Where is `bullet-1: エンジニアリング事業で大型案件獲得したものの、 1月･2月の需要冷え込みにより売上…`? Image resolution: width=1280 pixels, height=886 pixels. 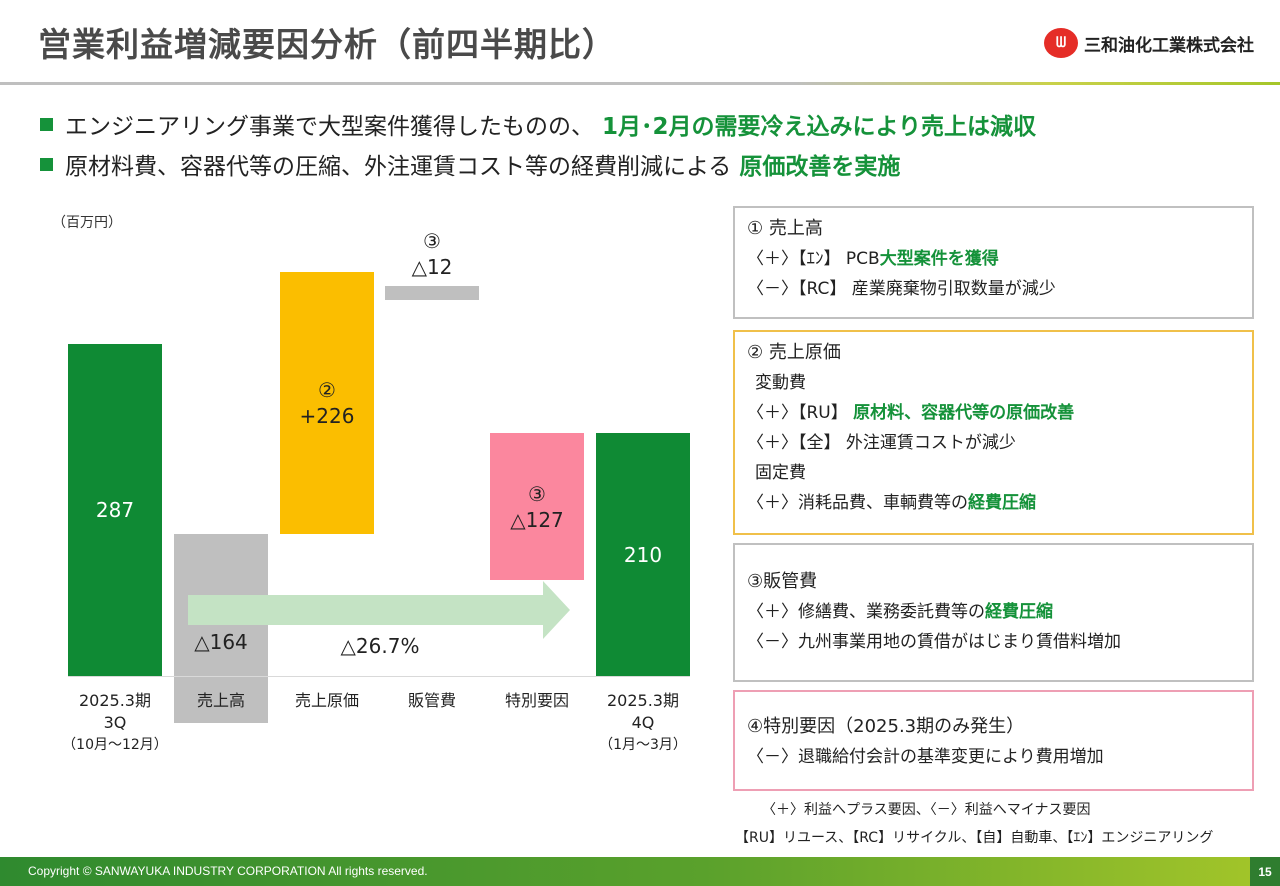
bullet-1: エンジニアリング事業で大型案件獲得したものの、 1月･2月の需要冷え込みにより売上… is located at coordinates (538, 124).